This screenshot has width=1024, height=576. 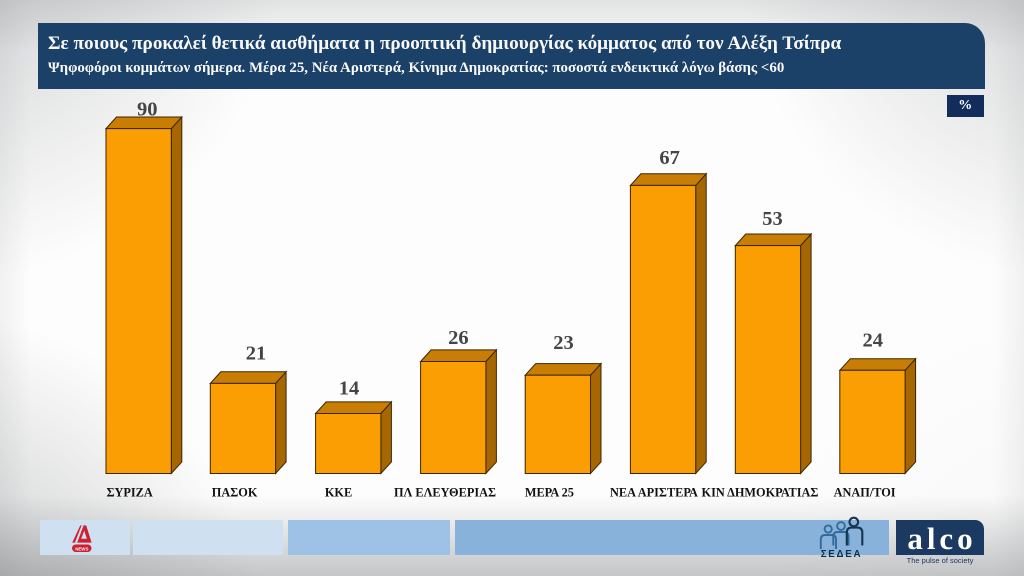 I want to click on svg-text: 90, so click(x=147, y=110).